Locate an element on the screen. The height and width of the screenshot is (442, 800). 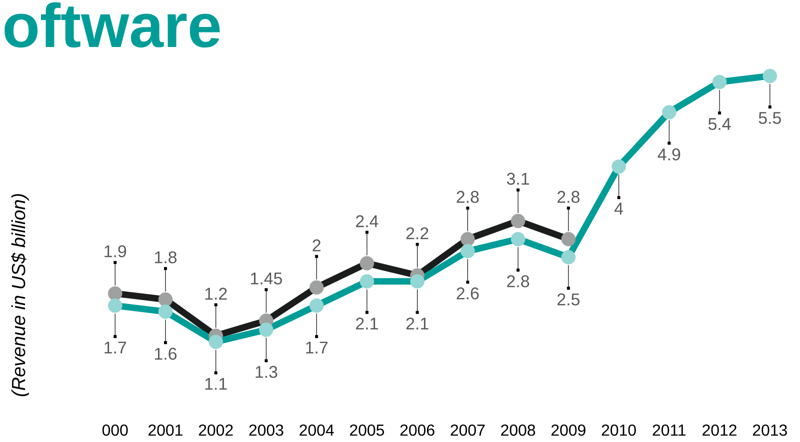
x-tick-label: 2006 is located at coordinates (417, 430).